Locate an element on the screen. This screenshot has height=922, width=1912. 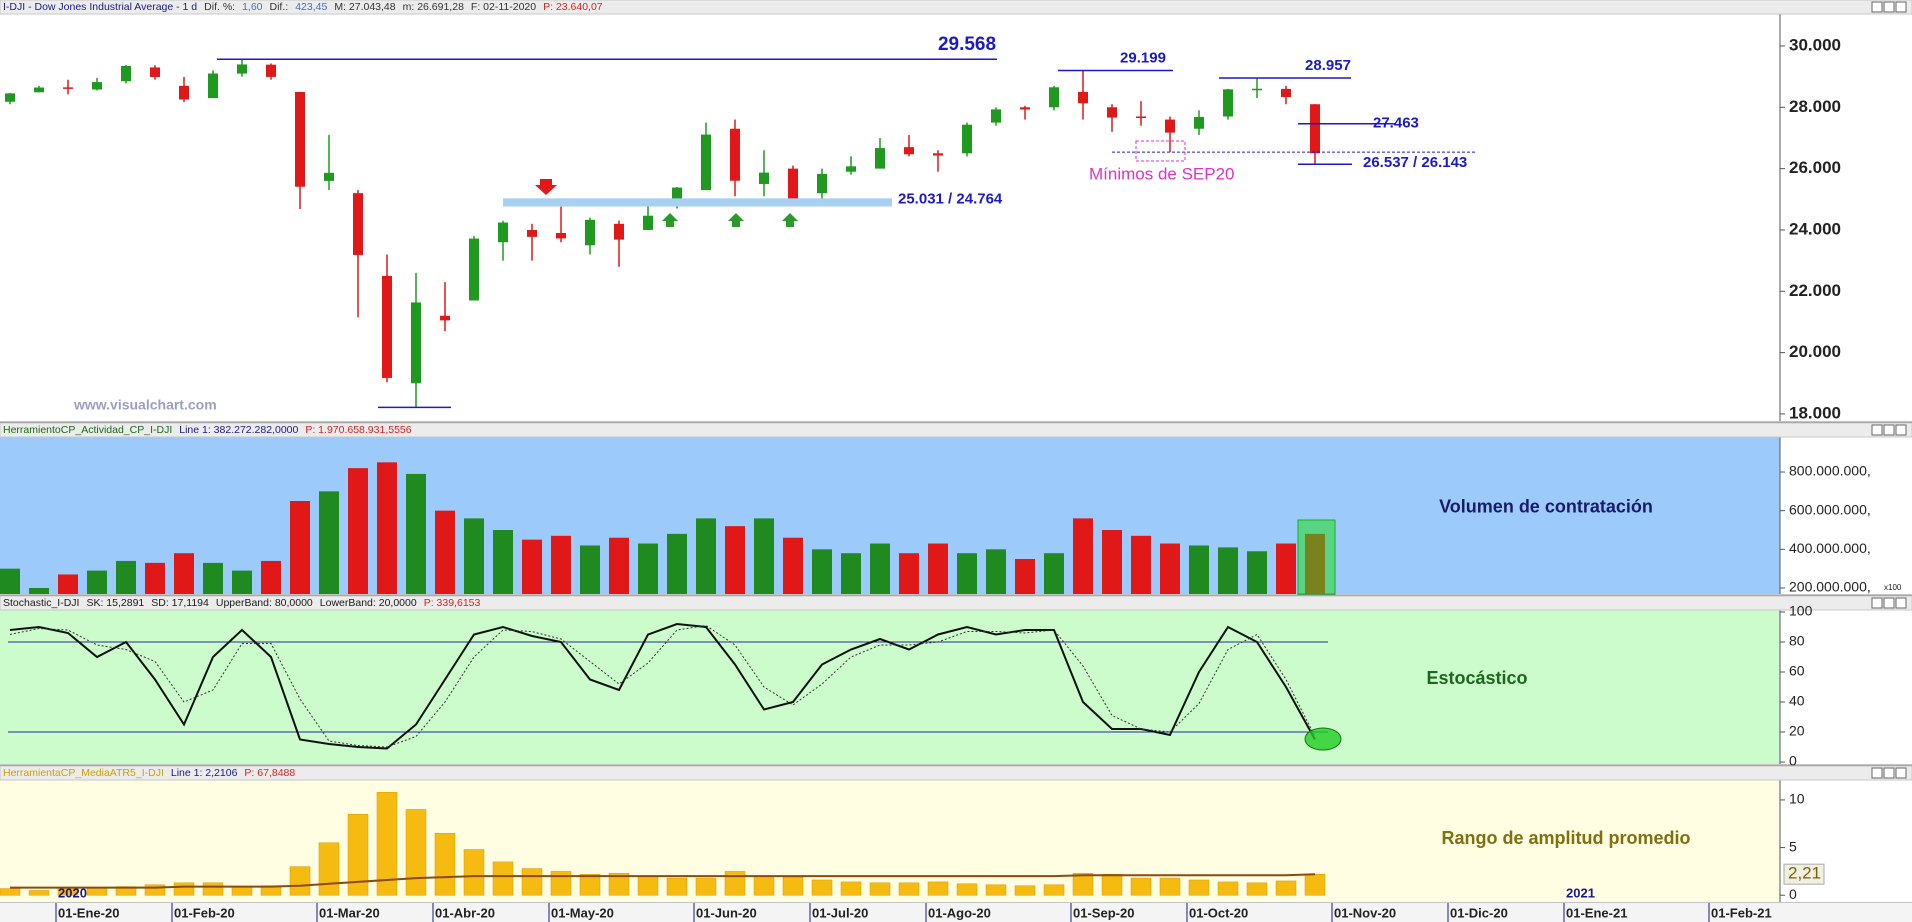
y-tick-label: 400.000.000, is located at coordinates (1830, 548).